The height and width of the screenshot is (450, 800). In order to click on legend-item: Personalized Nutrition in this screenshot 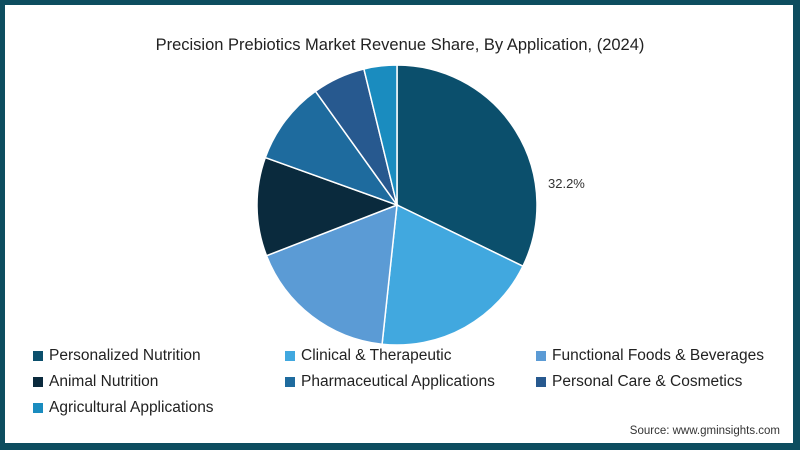, I will do `click(117, 356)`.